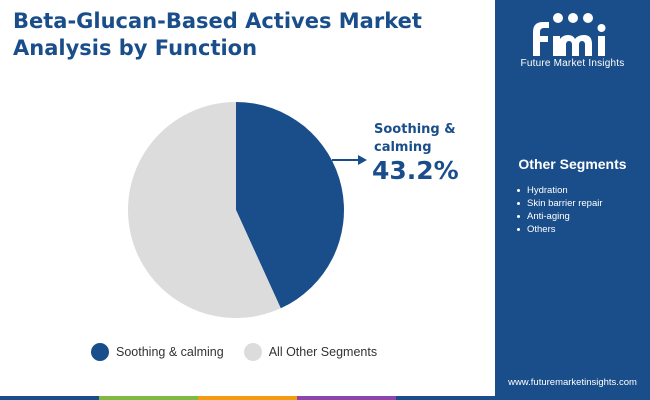 Image resolution: width=650 pixels, height=400 pixels. I want to click on legend-item-others: All Other Segments, so click(310, 352).